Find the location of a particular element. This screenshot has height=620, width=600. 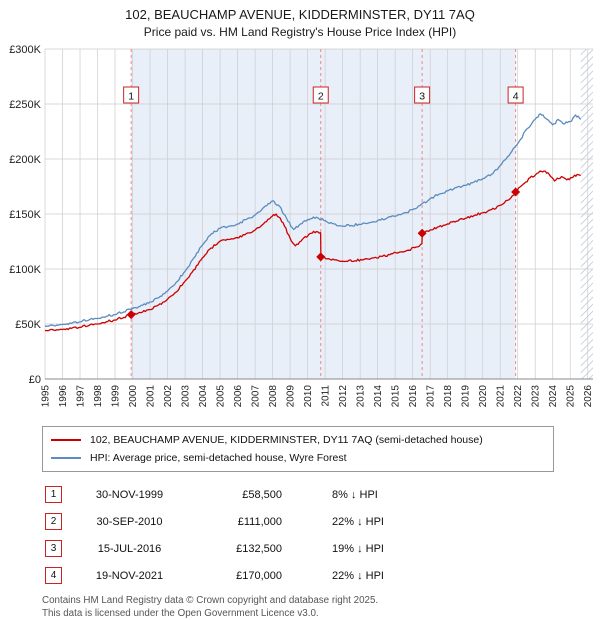

svg-text: 2007 is located at coordinates (256, 396).